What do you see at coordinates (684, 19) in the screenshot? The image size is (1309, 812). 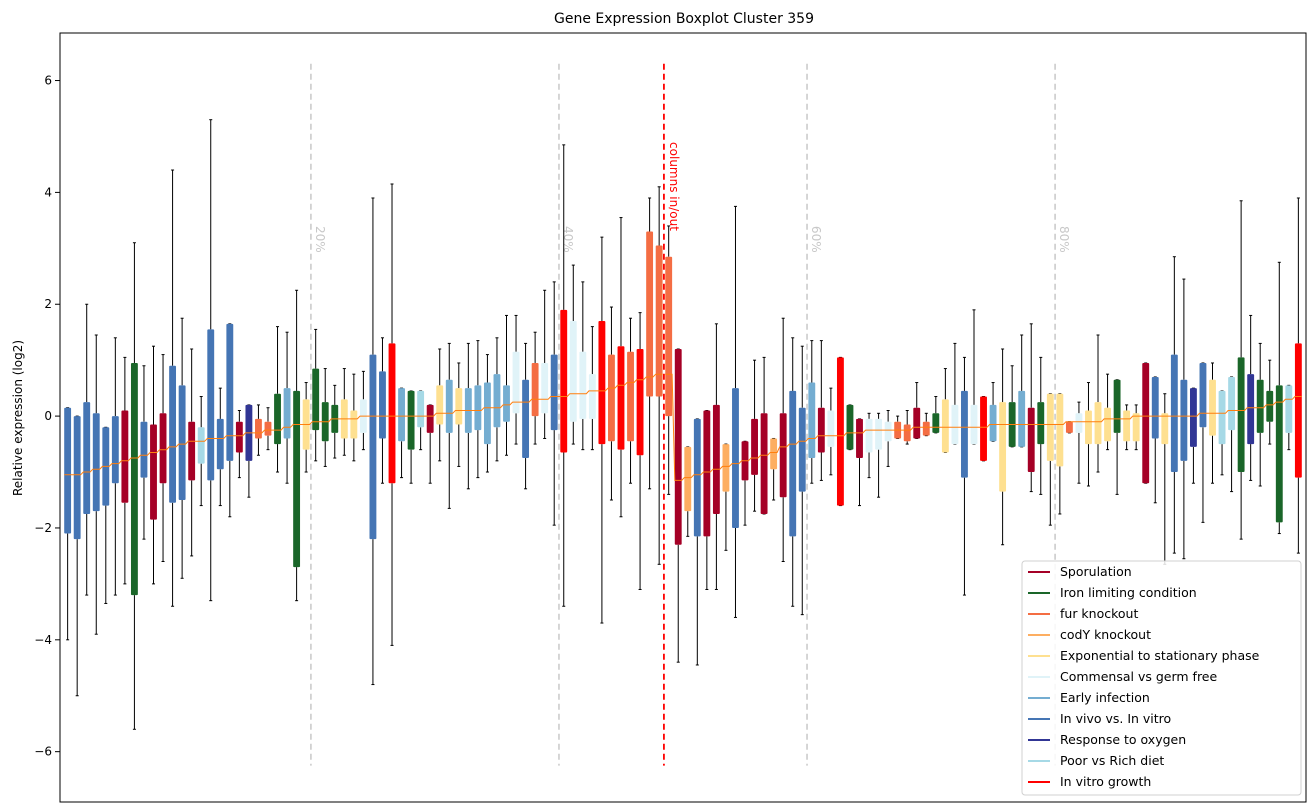 I see `chart-title: Gene Expression Boxplot Cluster 359` at bounding box center [684, 19].